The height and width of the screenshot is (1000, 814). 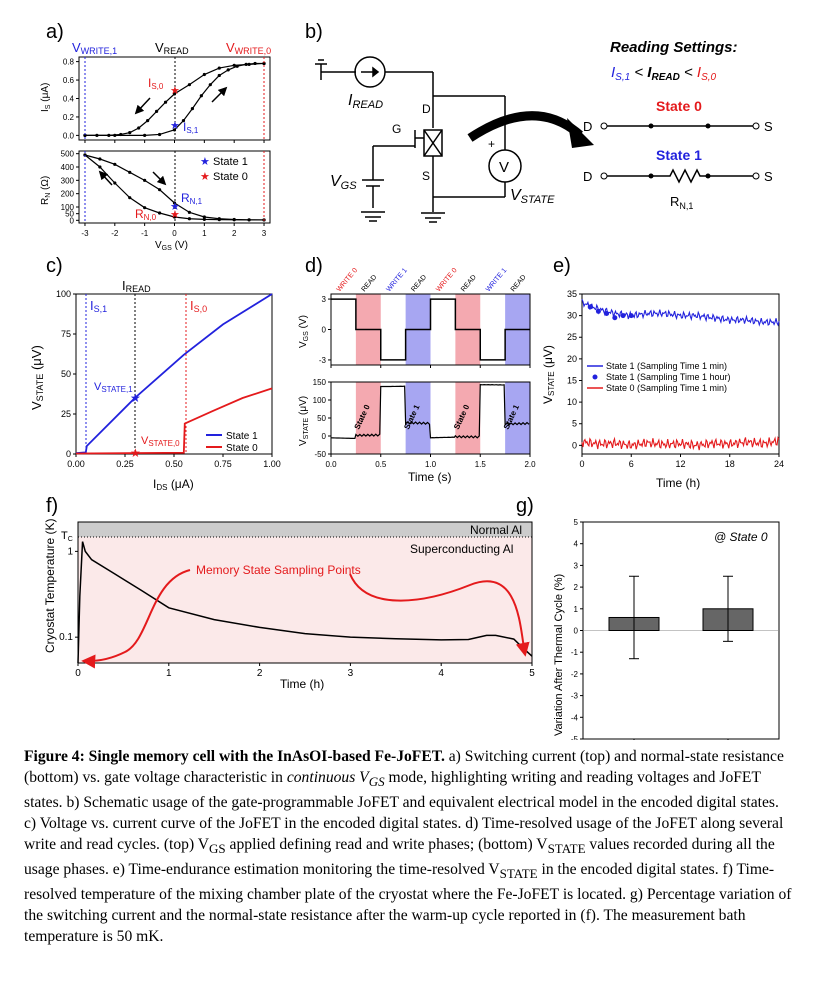 What do you see at coordinates (572, 380) in the screenshot?
I see `y-tick-label: 15` at bounding box center [572, 380].